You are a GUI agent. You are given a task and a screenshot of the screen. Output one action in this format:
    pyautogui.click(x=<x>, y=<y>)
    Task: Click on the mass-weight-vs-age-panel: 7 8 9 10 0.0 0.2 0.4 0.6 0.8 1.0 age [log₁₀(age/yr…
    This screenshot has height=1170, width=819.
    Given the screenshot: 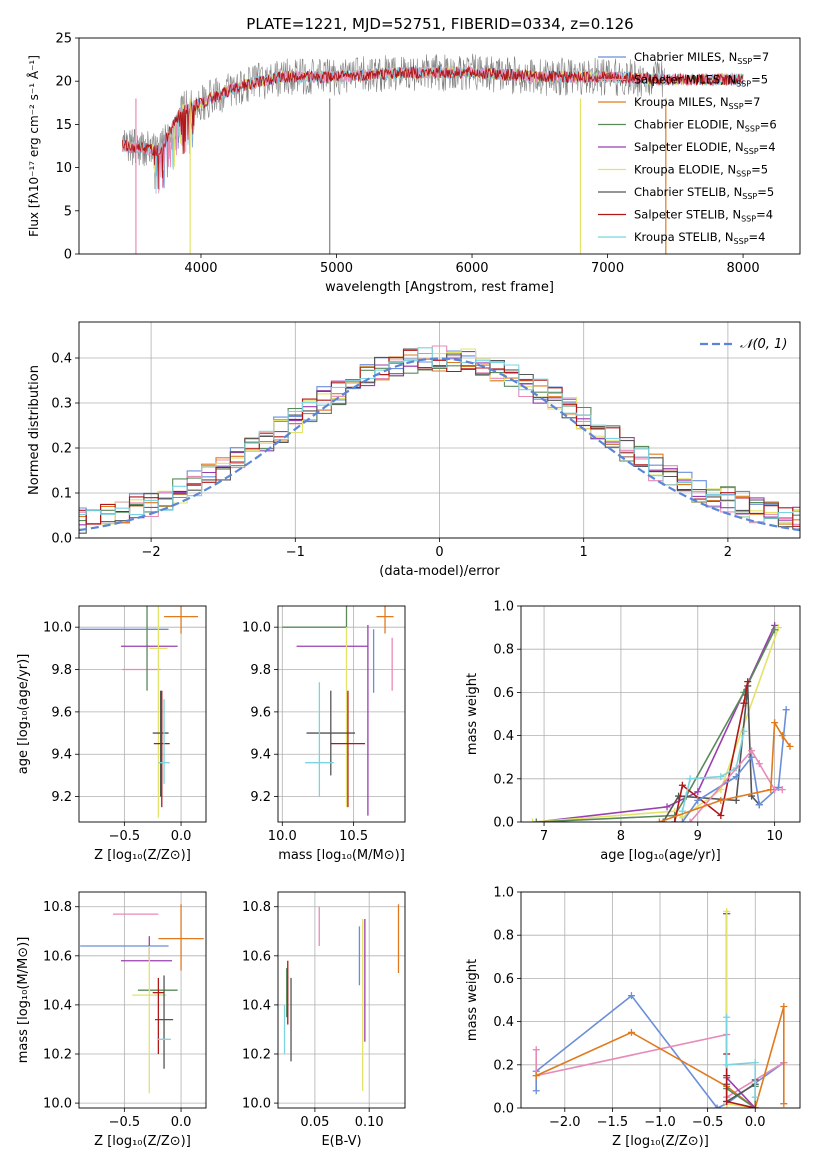 What is the action you would take?
    pyautogui.click(x=633, y=731)
    